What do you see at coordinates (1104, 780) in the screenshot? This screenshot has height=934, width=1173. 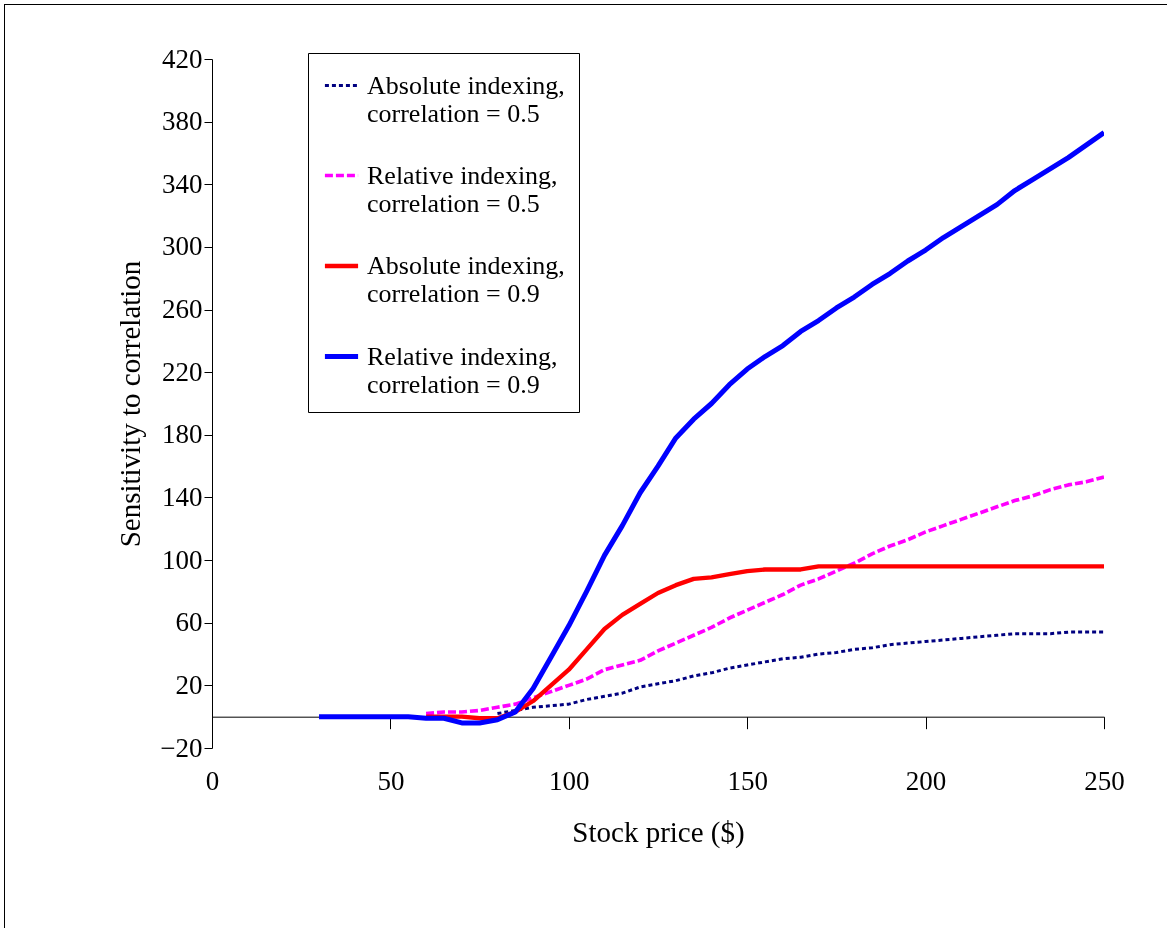 I see `x-tick-label: 250` at bounding box center [1104, 780].